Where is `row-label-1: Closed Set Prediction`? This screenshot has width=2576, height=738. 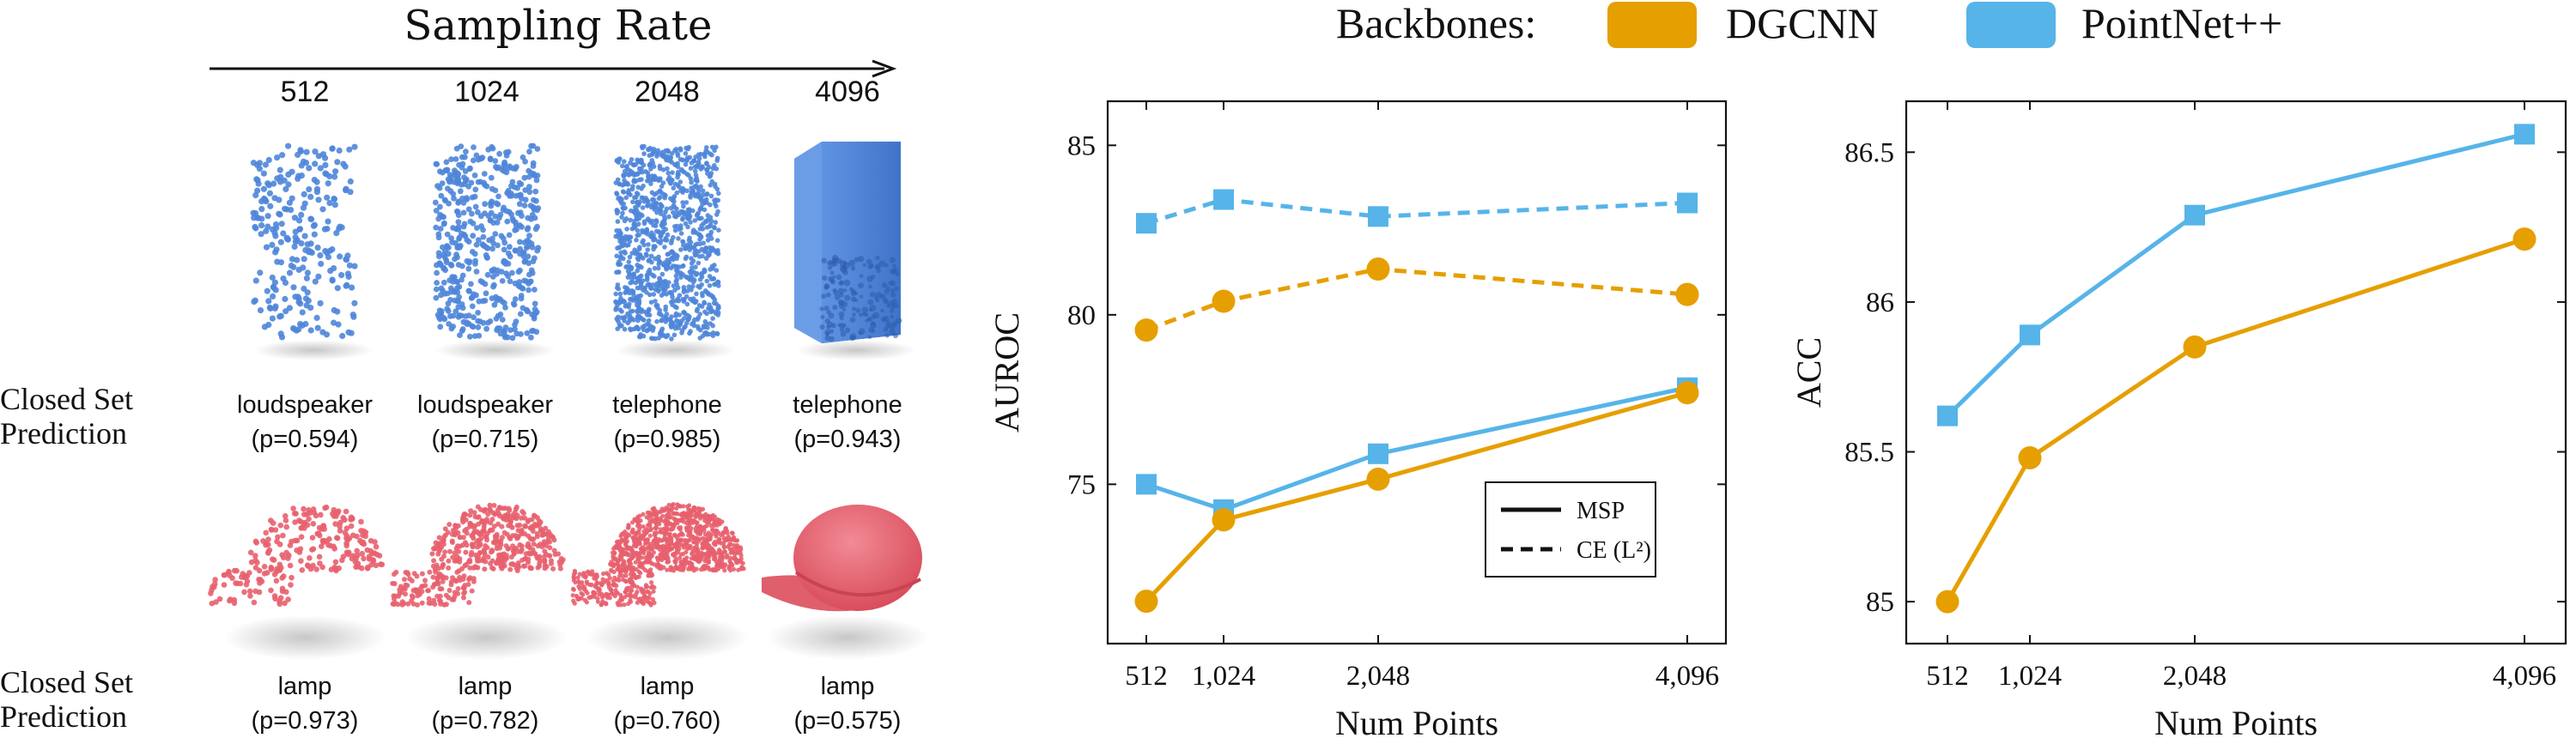 row-label-1: Closed Set Prediction is located at coordinates (67, 416).